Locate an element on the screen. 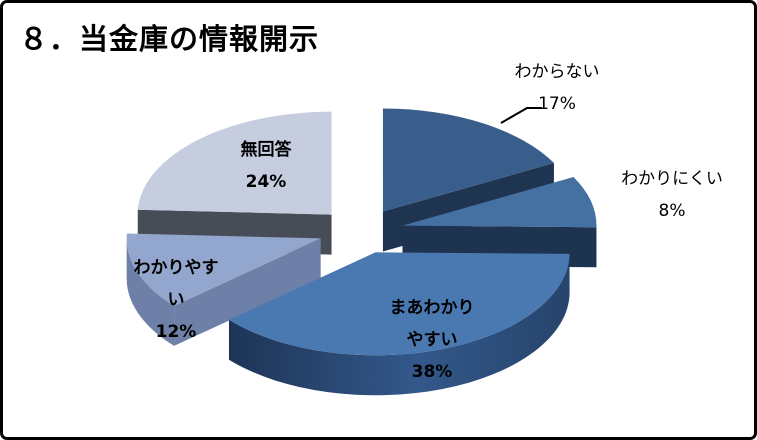 Image resolution: width=757 pixels, height=440 pixels. pie-slice-1-top is located at coordinates (499, 202).